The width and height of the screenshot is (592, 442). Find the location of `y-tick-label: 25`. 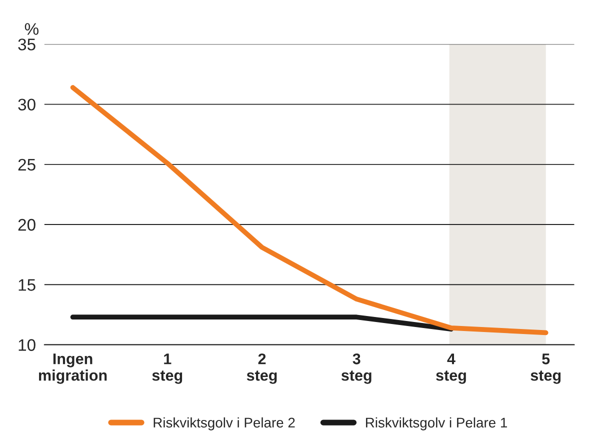

y-tick-label: 25 is located at coordinates (27, 164).